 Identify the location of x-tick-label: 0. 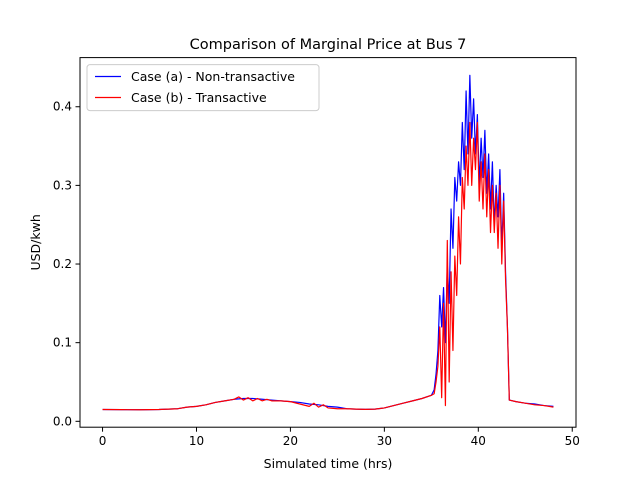
(103, 441).